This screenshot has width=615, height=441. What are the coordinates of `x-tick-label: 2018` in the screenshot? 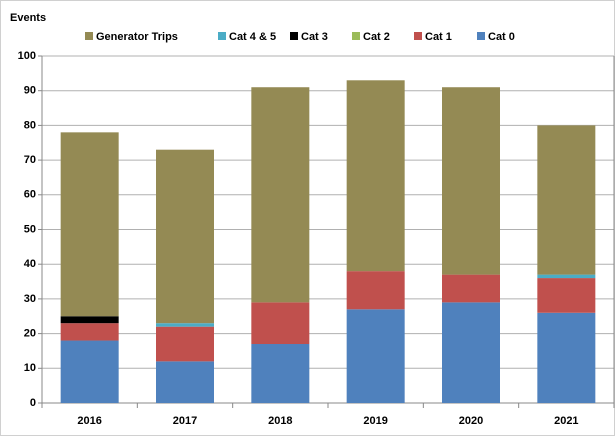 It's located at (280, 421).